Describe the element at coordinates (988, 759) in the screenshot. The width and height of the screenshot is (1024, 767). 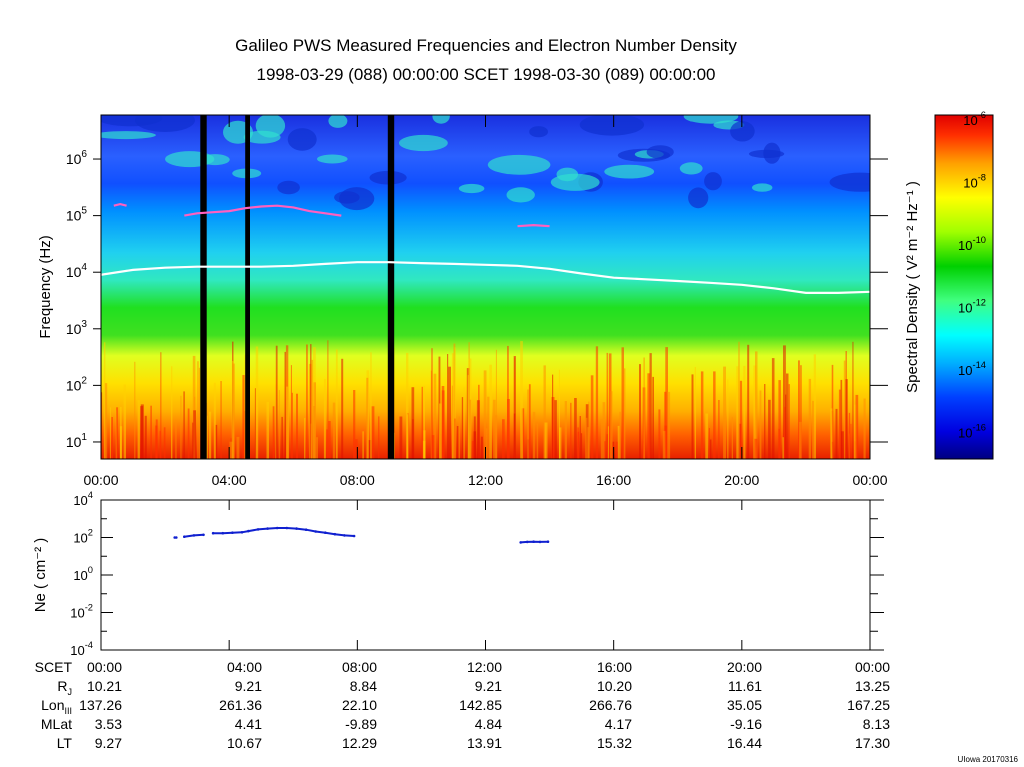
I see `credit-label: UIowa 20170316` at that location.